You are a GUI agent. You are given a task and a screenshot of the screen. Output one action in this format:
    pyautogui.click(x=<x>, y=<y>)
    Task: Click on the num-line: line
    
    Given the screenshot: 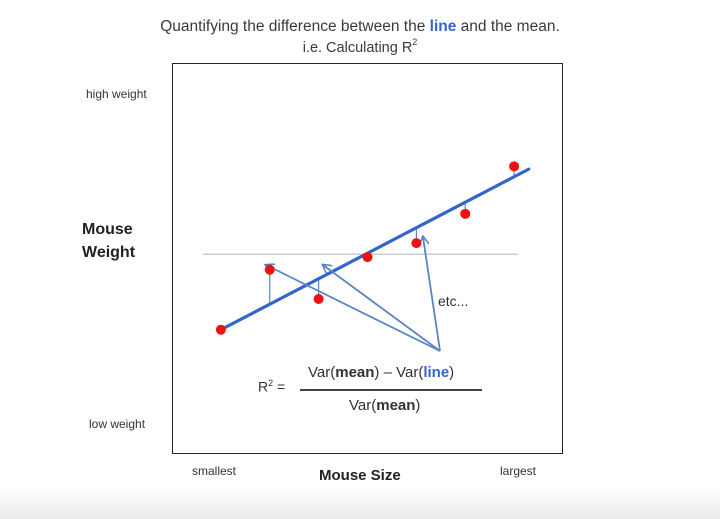 What is the action you would take?
    pyautogui.click(x=436, y=372)
    